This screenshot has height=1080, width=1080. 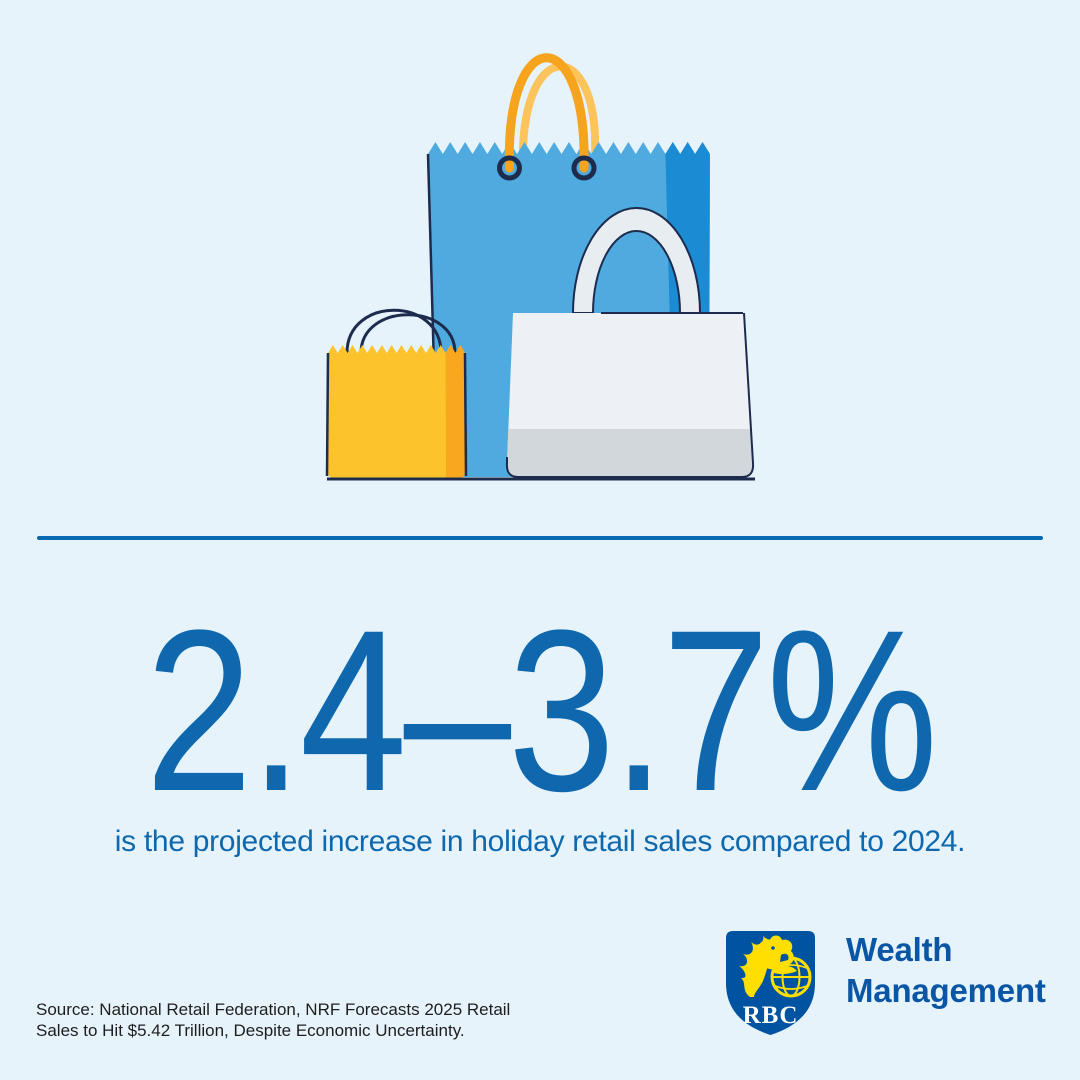 What do you see at coordinates (946, 990) in the screenshot?
I see `brand-wordmark-line2: Management` at bounding box center [946, 990].